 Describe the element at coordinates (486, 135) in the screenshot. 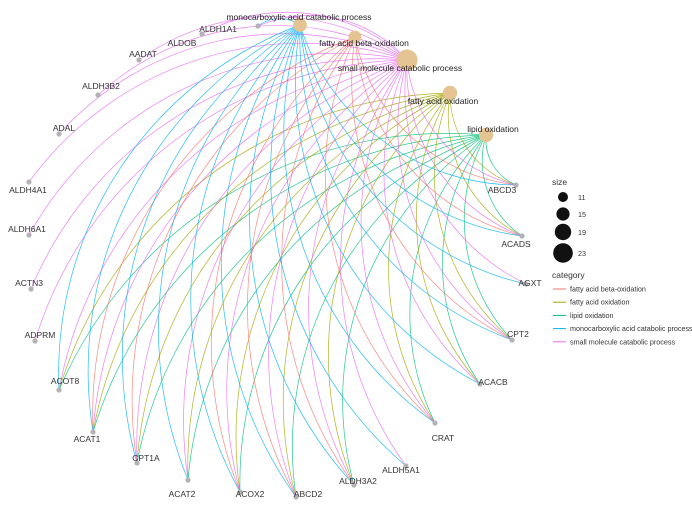

I see `category-node-lipid-oxidation` at that location.